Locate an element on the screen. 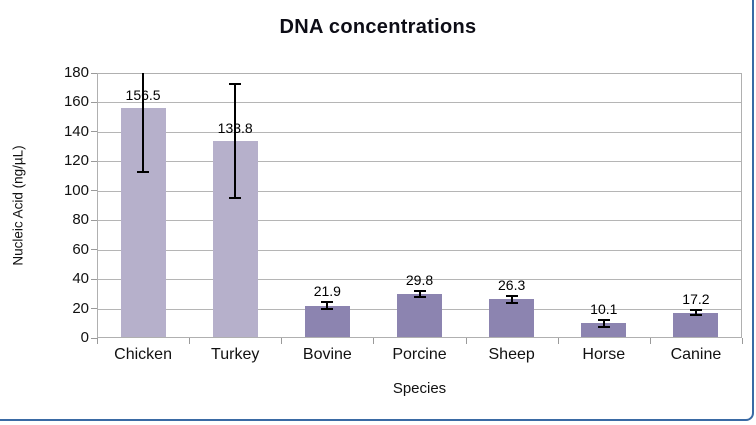  x-tick-label: Turkey is located at coordinates (235, 354).